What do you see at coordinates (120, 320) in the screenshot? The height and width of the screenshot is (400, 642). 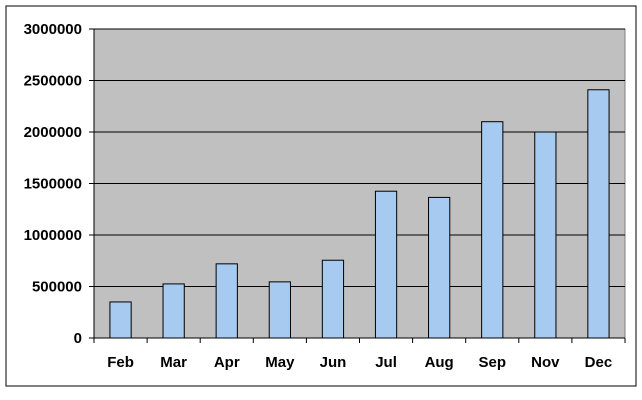 I see `bar-feb` at bounding box center [120, 320].